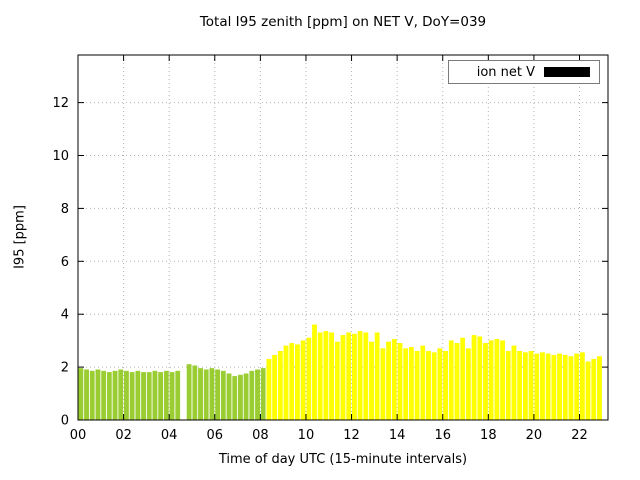 The width and height of the screenshot is (640, 480). I want to click on x-tick-label: 20, so click(534, 435).